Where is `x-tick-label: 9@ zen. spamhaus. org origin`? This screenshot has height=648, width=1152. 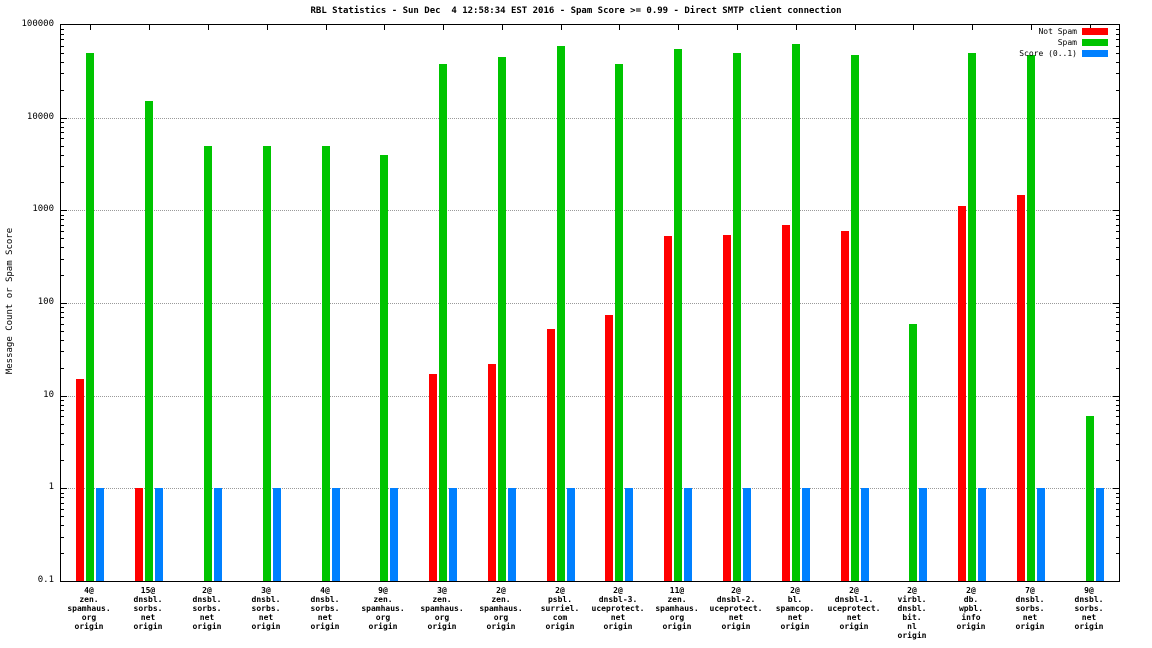
x-tick-label: 9@ zen. spamhaus. org origin is located at coordinates (383, 608).